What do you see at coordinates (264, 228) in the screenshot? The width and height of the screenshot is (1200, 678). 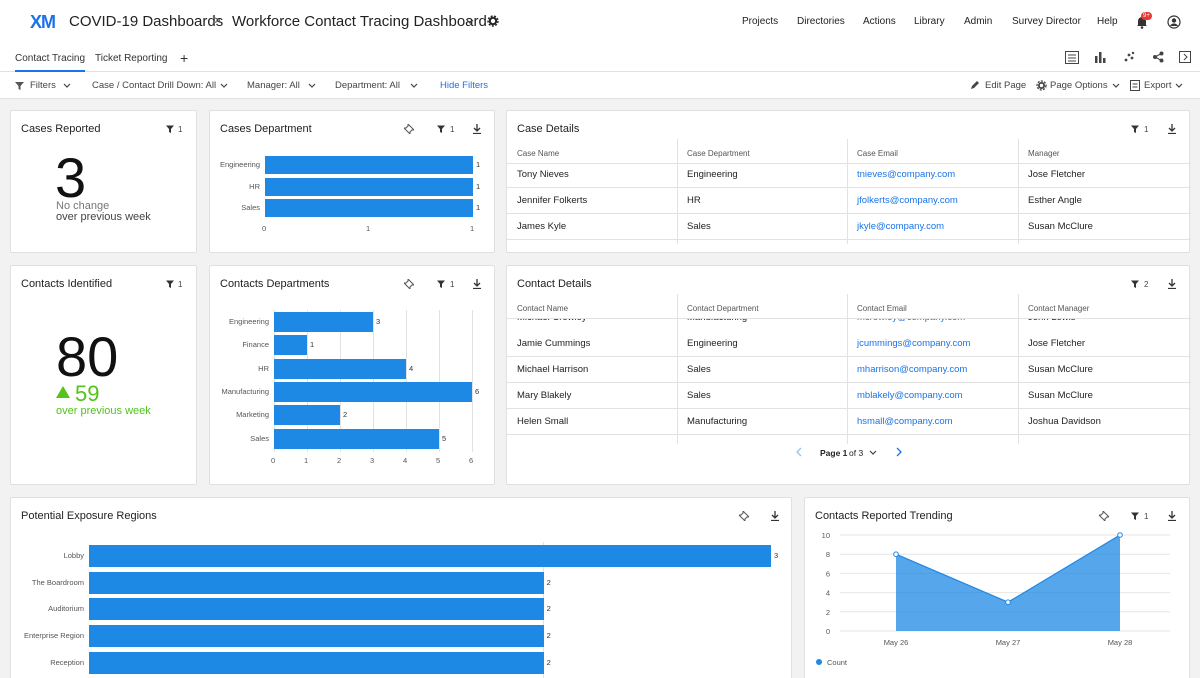 I see `x-tick-label: 0` at bounding box center [264, 228].